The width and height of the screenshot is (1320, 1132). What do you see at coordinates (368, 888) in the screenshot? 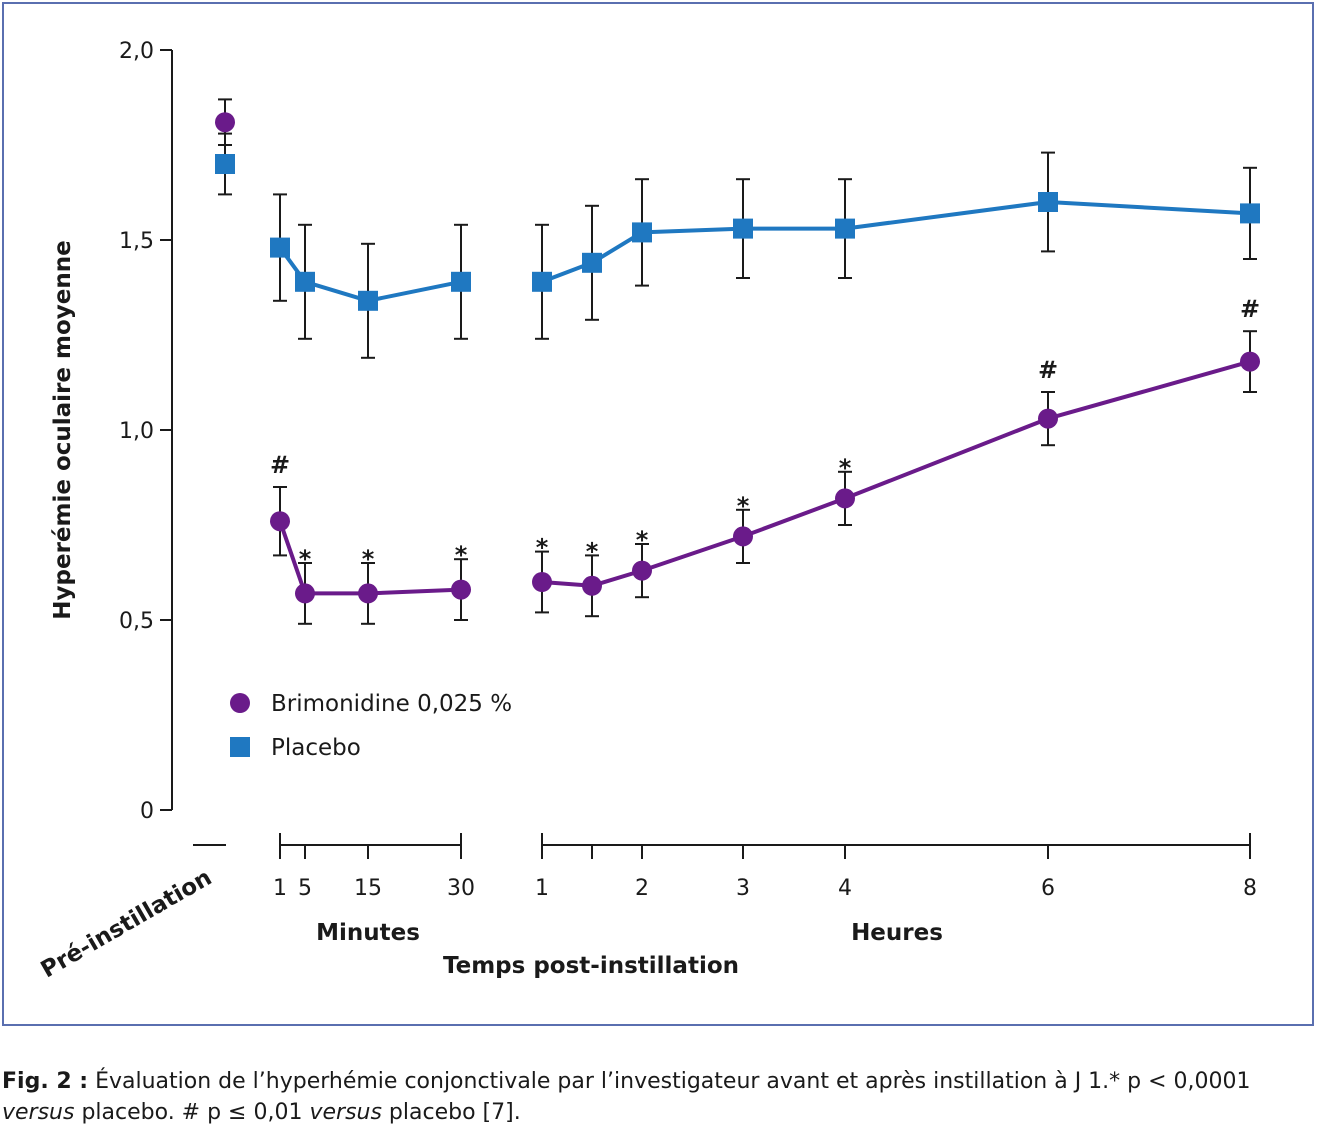
I see `x-tick-label: 15` at bounding box center [368, 888].